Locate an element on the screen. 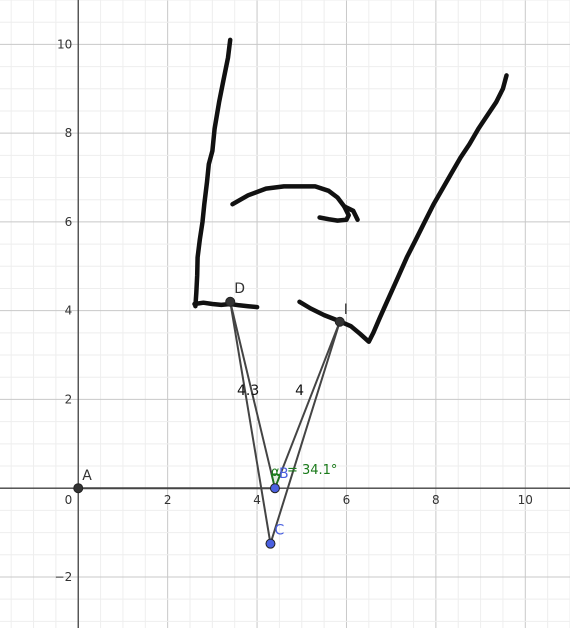 The image size is (570, 628). y-tick-label: −2 is located at coordinates (64, 577).